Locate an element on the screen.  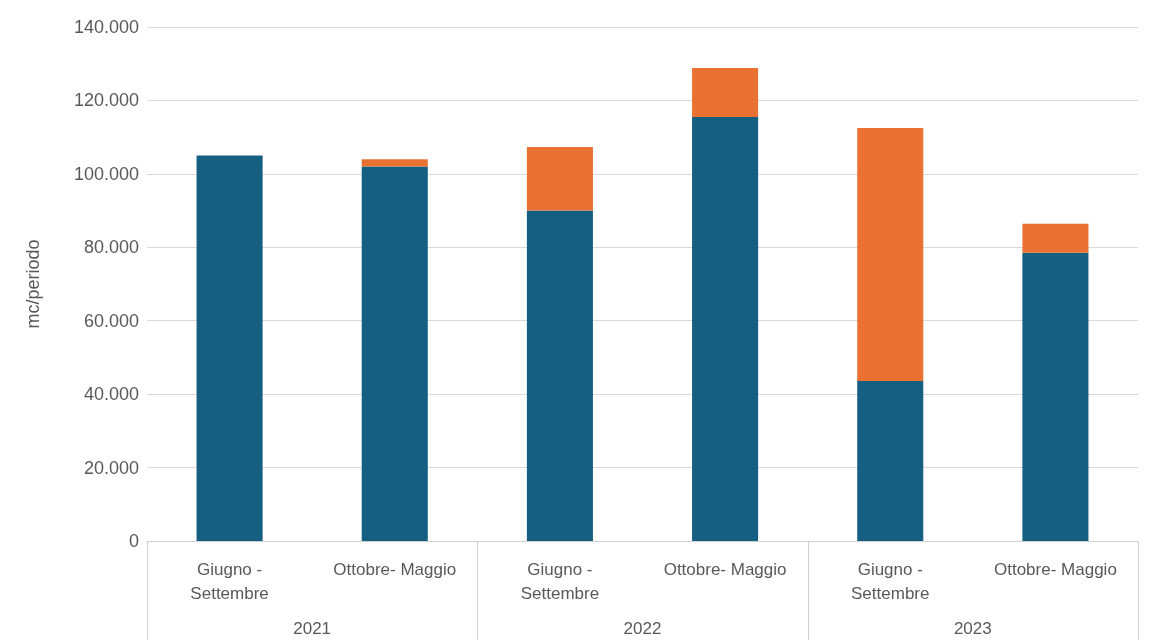
text: 2021 is located at coordinates (312, 629).